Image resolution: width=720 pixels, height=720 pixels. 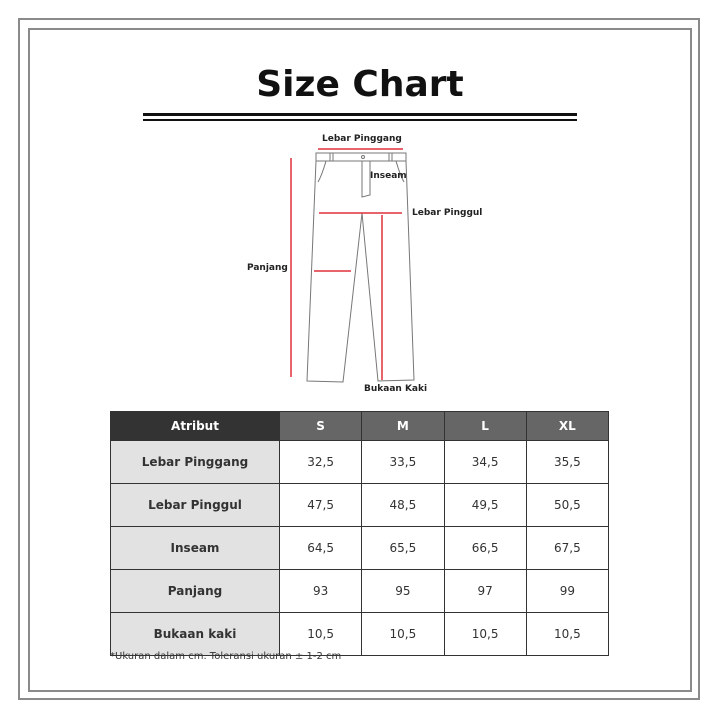 I want to click on table-row: Panjang 93 95 97 99, so click(x=360, y=591).